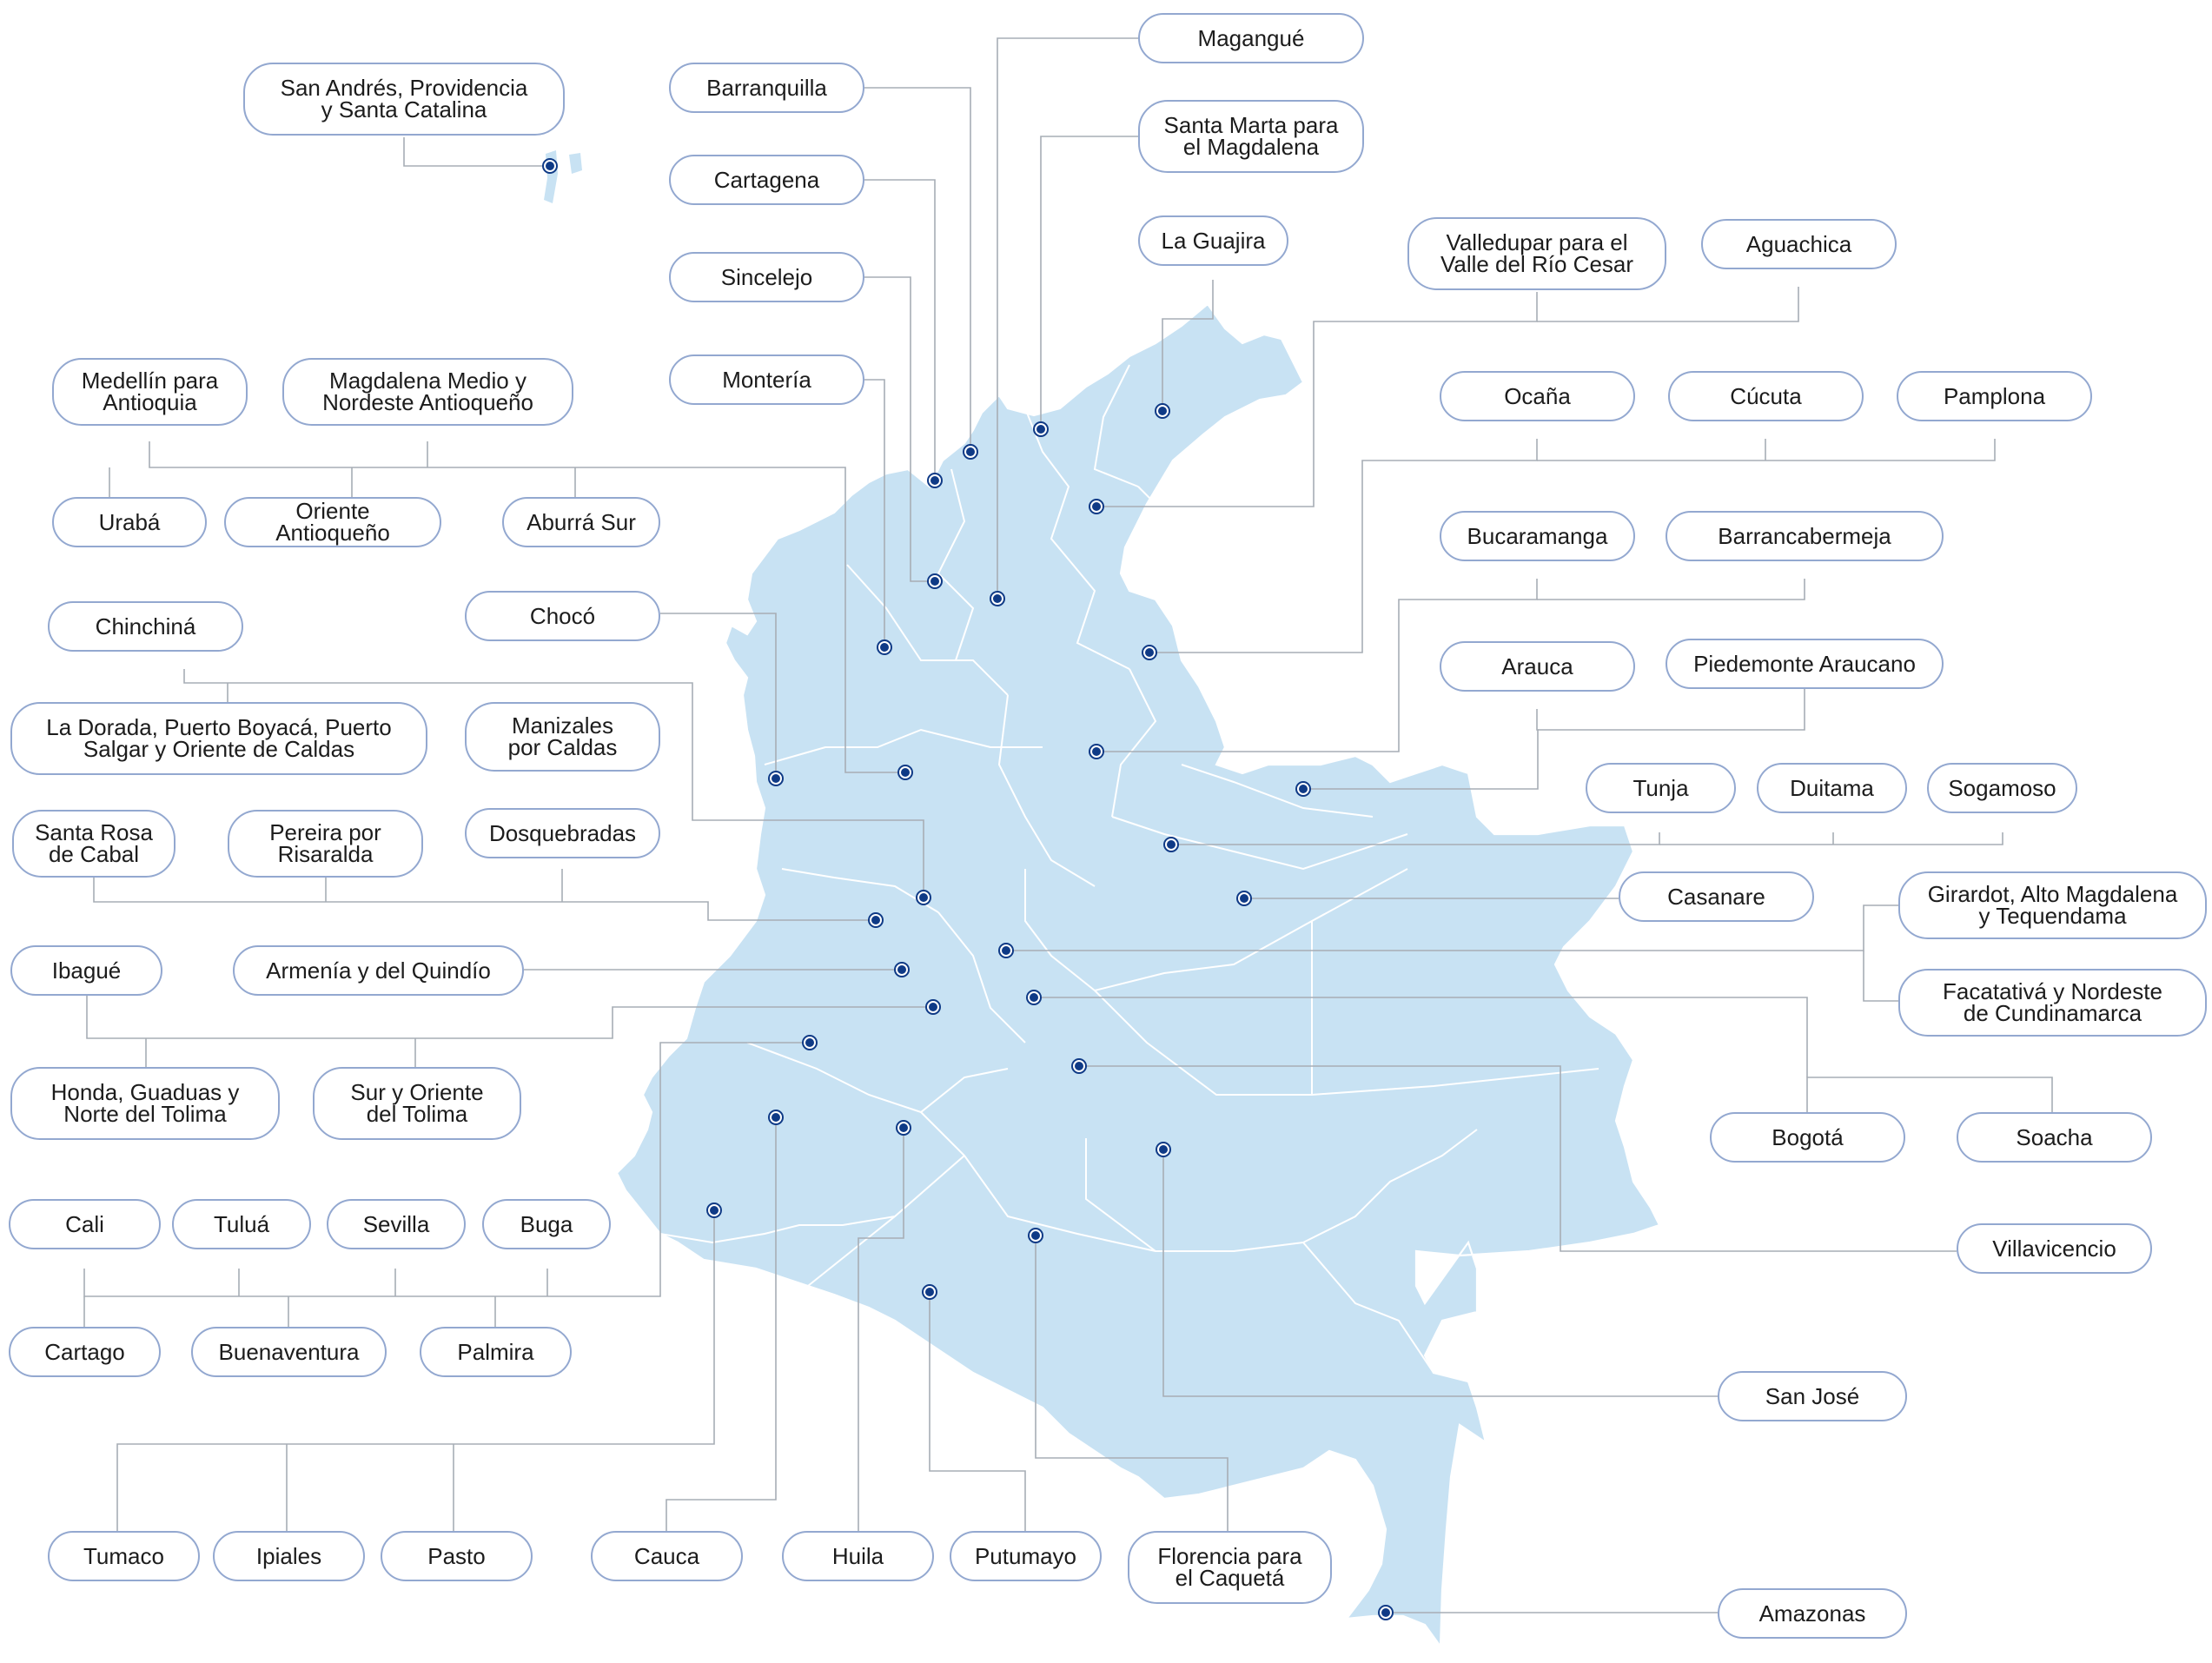 The width and height of the screenshot is (2212, 1663). What do you see at coordinates (379, 970) in the screenshot?
I see `office-label-armenia: Armenía y del Quindío` at bounding box center [379, 970].